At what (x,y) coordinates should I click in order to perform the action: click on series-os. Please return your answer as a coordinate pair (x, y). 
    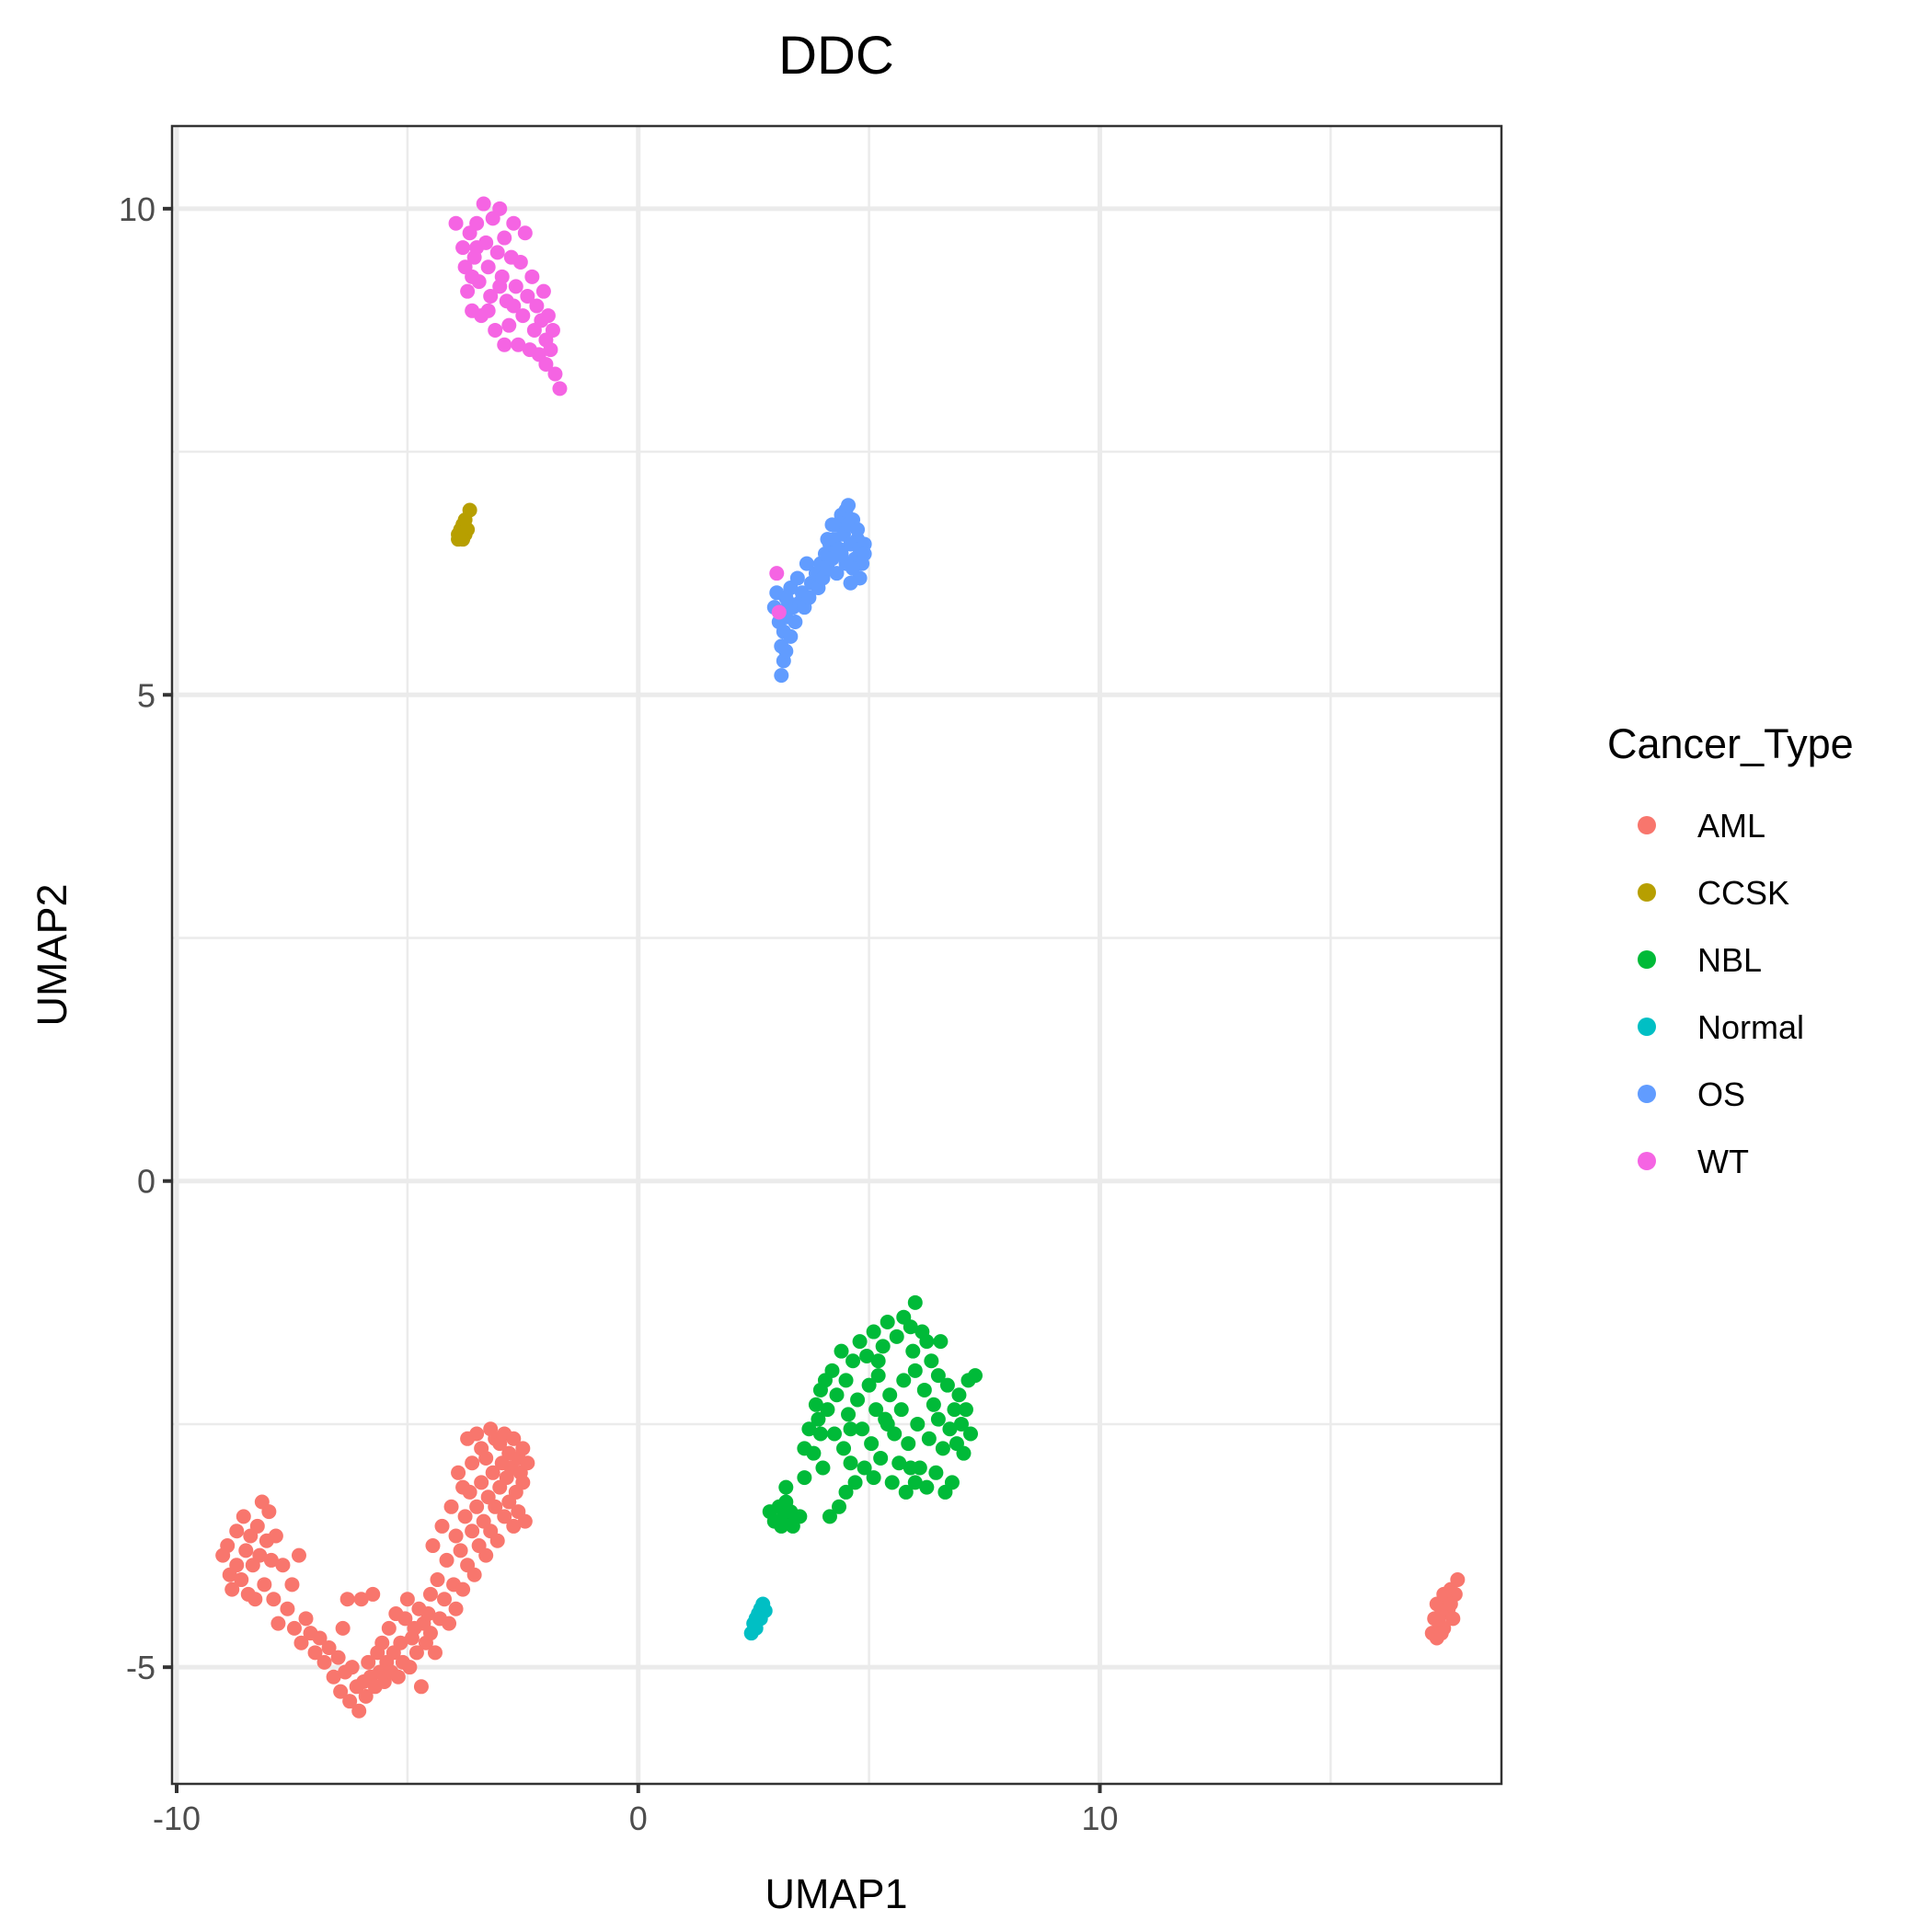
    Looking at the image, I should click on (819, 591).